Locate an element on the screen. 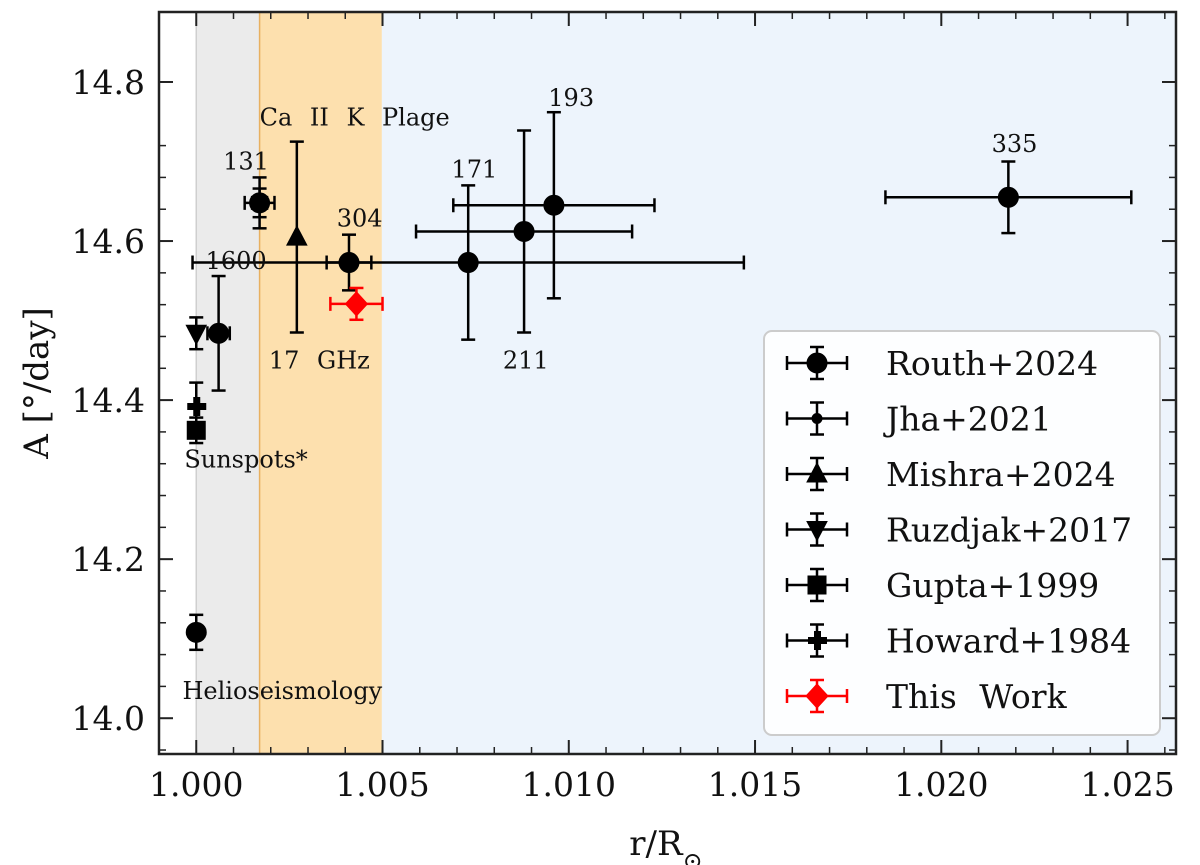 This screenshot has width=1200, height=865. annotation-label: 171 is located at coordinates (474, 169).